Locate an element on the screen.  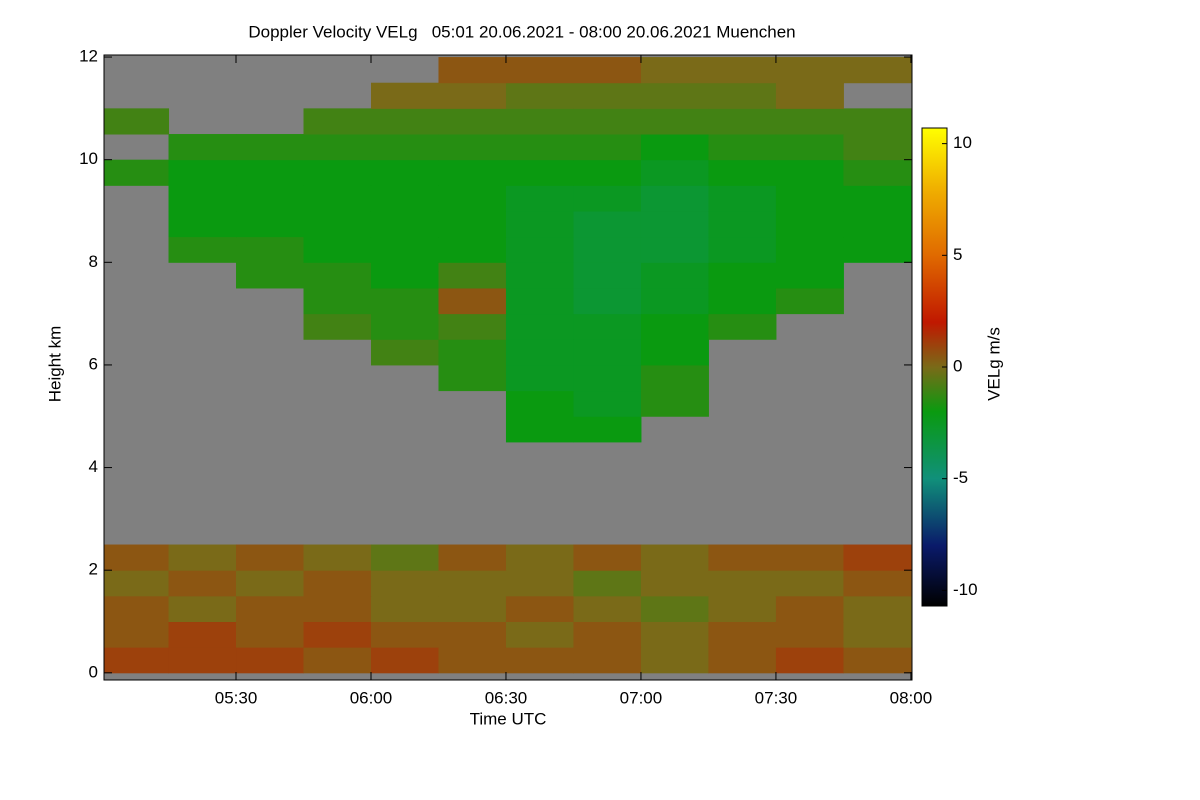
x-axis-label: Time UTC is located at coordinates (508, 718).